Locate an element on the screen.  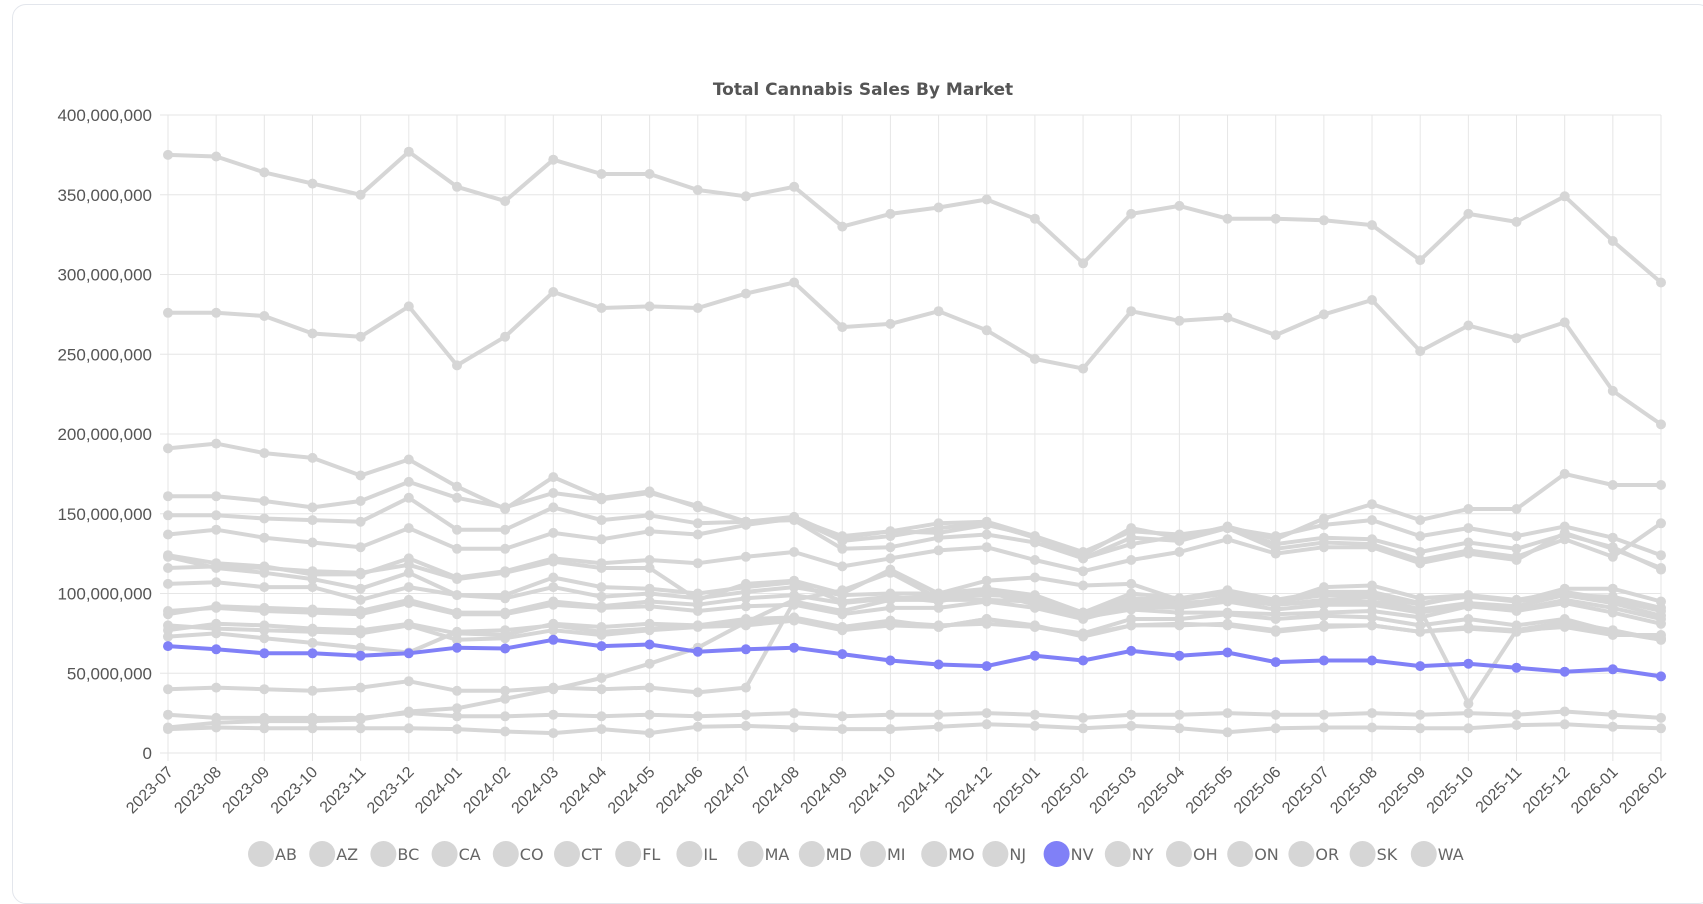
legend-item-fl: FL is located at coordinates (637, 854).